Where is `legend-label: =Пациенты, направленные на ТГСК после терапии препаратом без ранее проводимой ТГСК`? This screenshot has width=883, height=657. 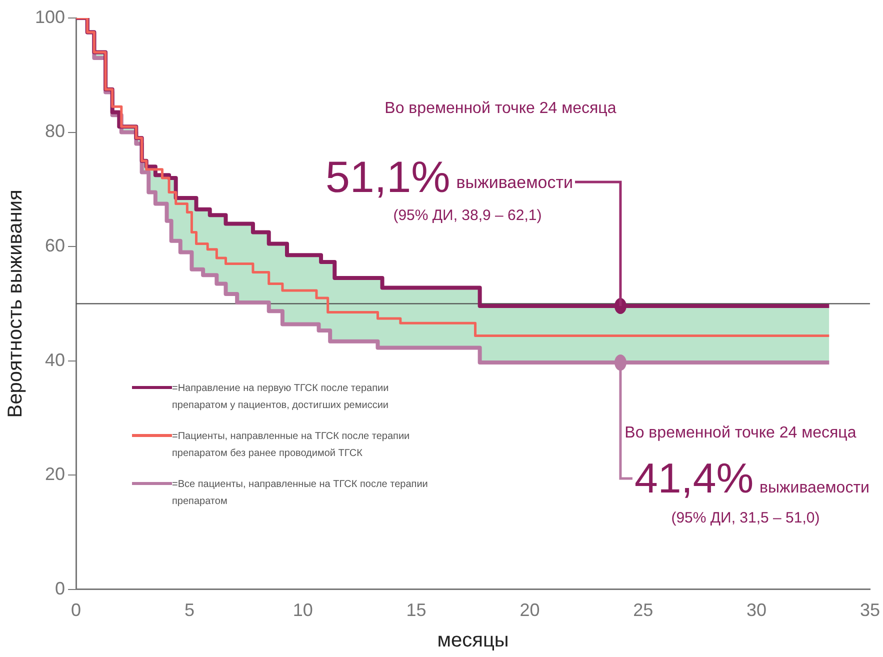
legend-label: =Пациенты, направленные на ТГСК после терапии препаратом без ранее проводимой ТГСК is located at coordinates (291, 445).